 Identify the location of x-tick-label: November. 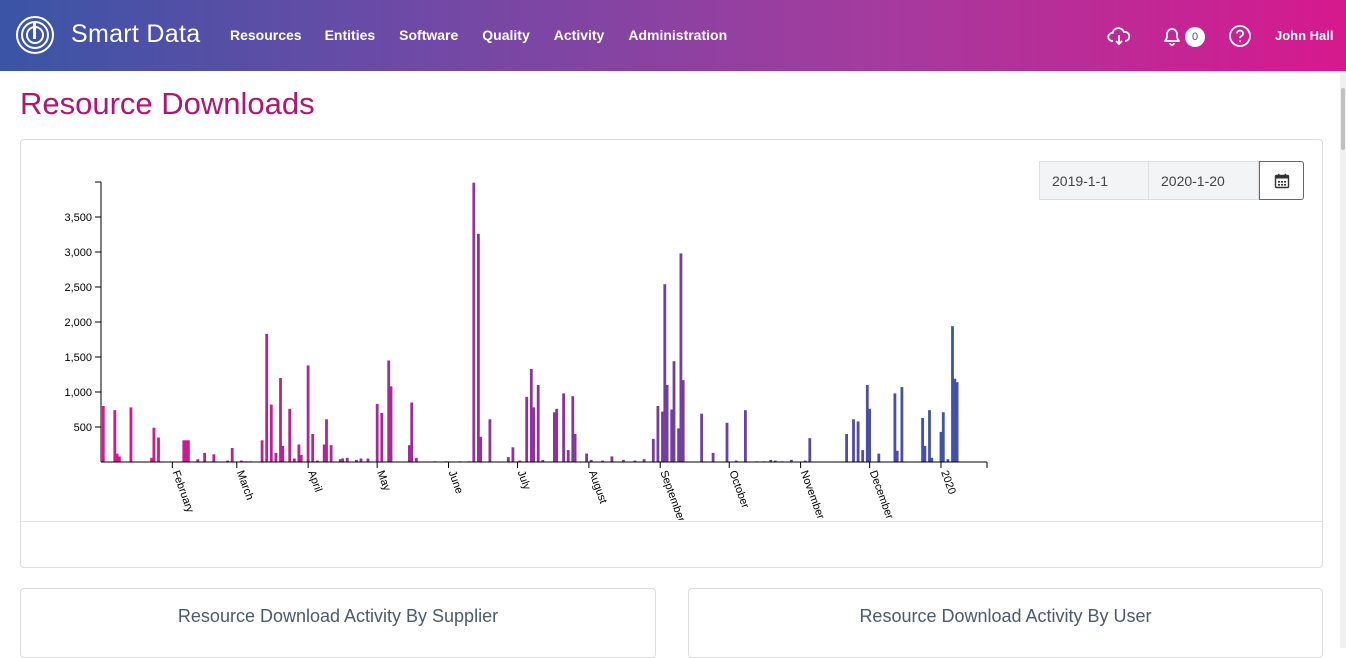
(812, 494).